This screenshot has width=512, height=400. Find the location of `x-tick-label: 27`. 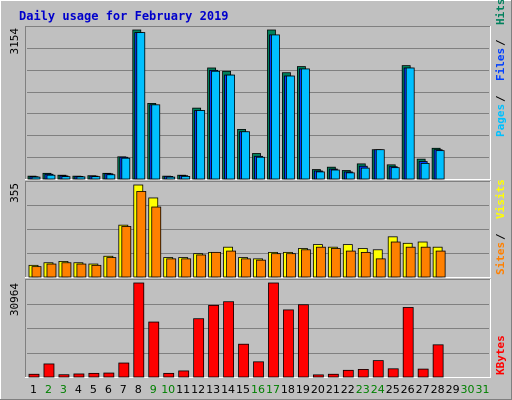

x-tick-label: 27 is located at coordinates (423, 389).